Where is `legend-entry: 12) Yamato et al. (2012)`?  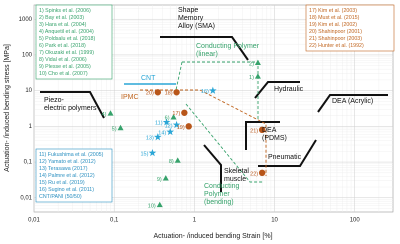
legend-entry: 12) Yamato et al. (2012) is located at coordinates (67, 162).